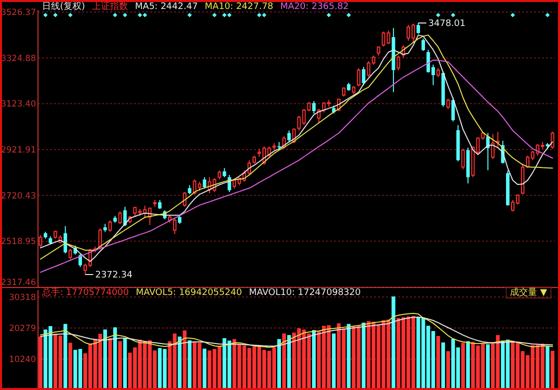  I want to click on y-tick-label: 3324.88, so click(18, 59).